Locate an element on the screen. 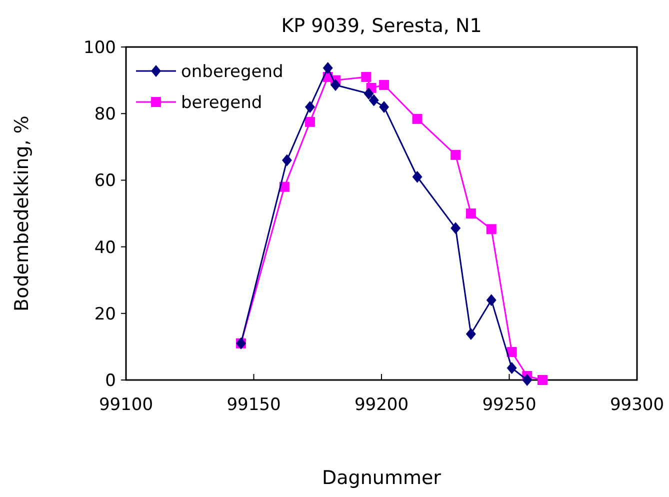 This screenshot has width=669, height=497. x-axis-title: Dagnummer is located at coordinates (382, 478).